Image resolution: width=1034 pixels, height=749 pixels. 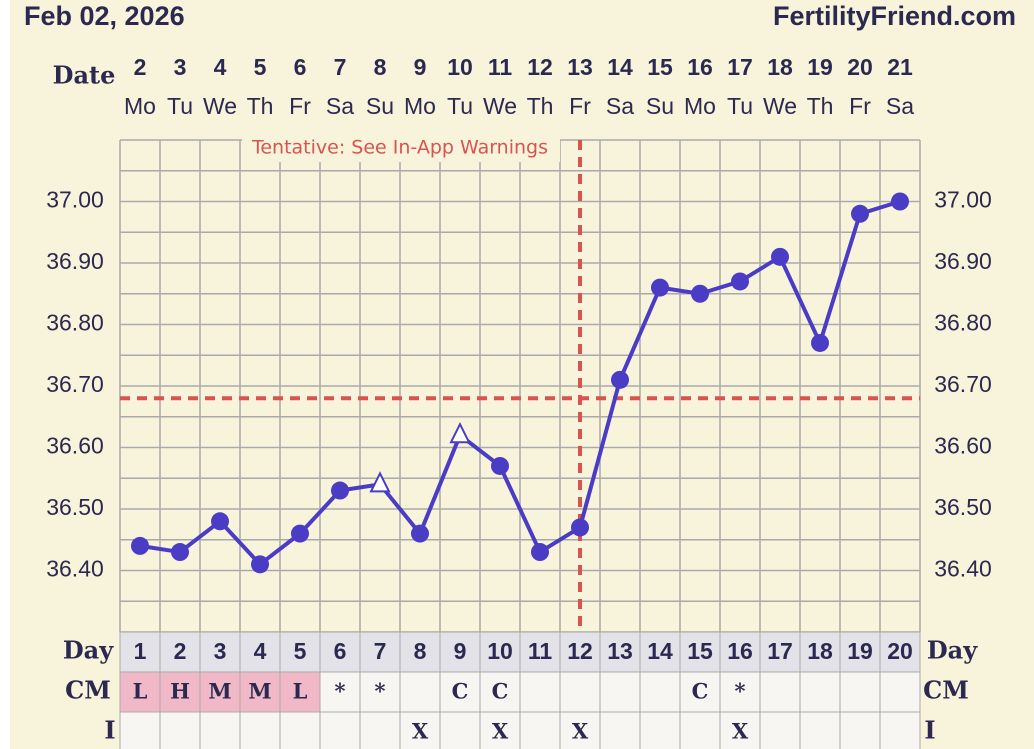 What do you see at coordinates (380, 67) in the screenshot?
I see `date-label: 8` at bounding box center [380, 67].